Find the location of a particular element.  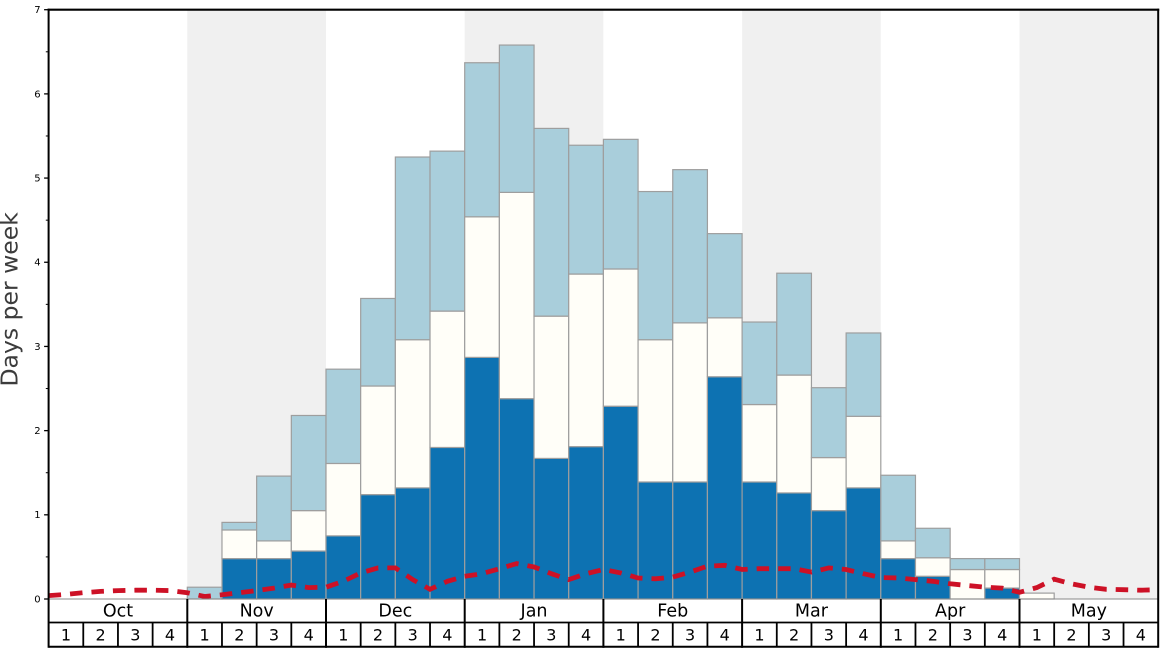

bar-dec-1-light-blue is located at coordinates (343, 416).